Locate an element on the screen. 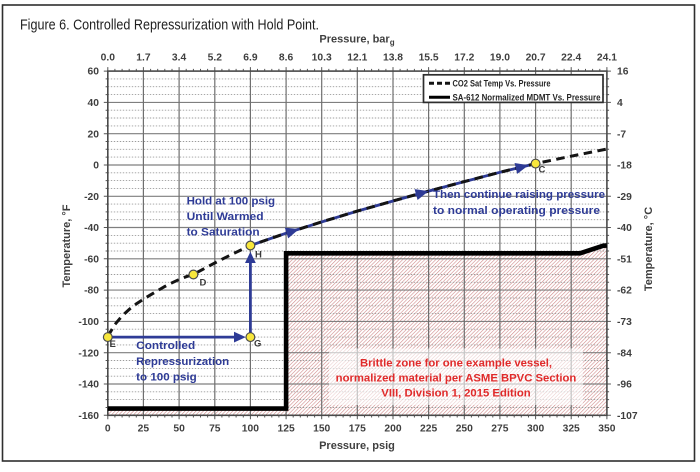 The height and width of the screenshot is (472, 700). svg-text: 1.7 is located at coordinates (143, 58).